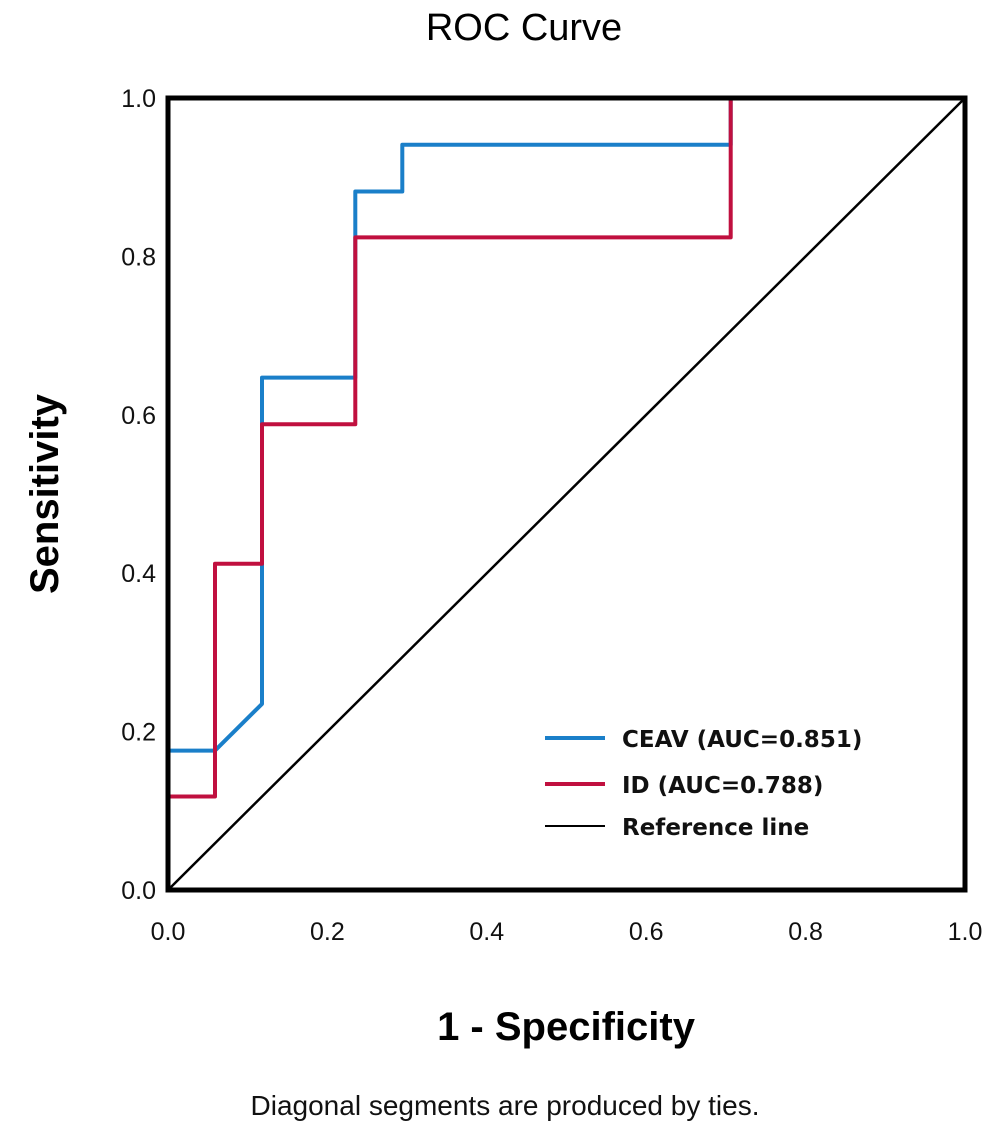 This screenshot has width=1004, height=1140. I want to click on y-tick-label: 1.0, so click(138, 99).